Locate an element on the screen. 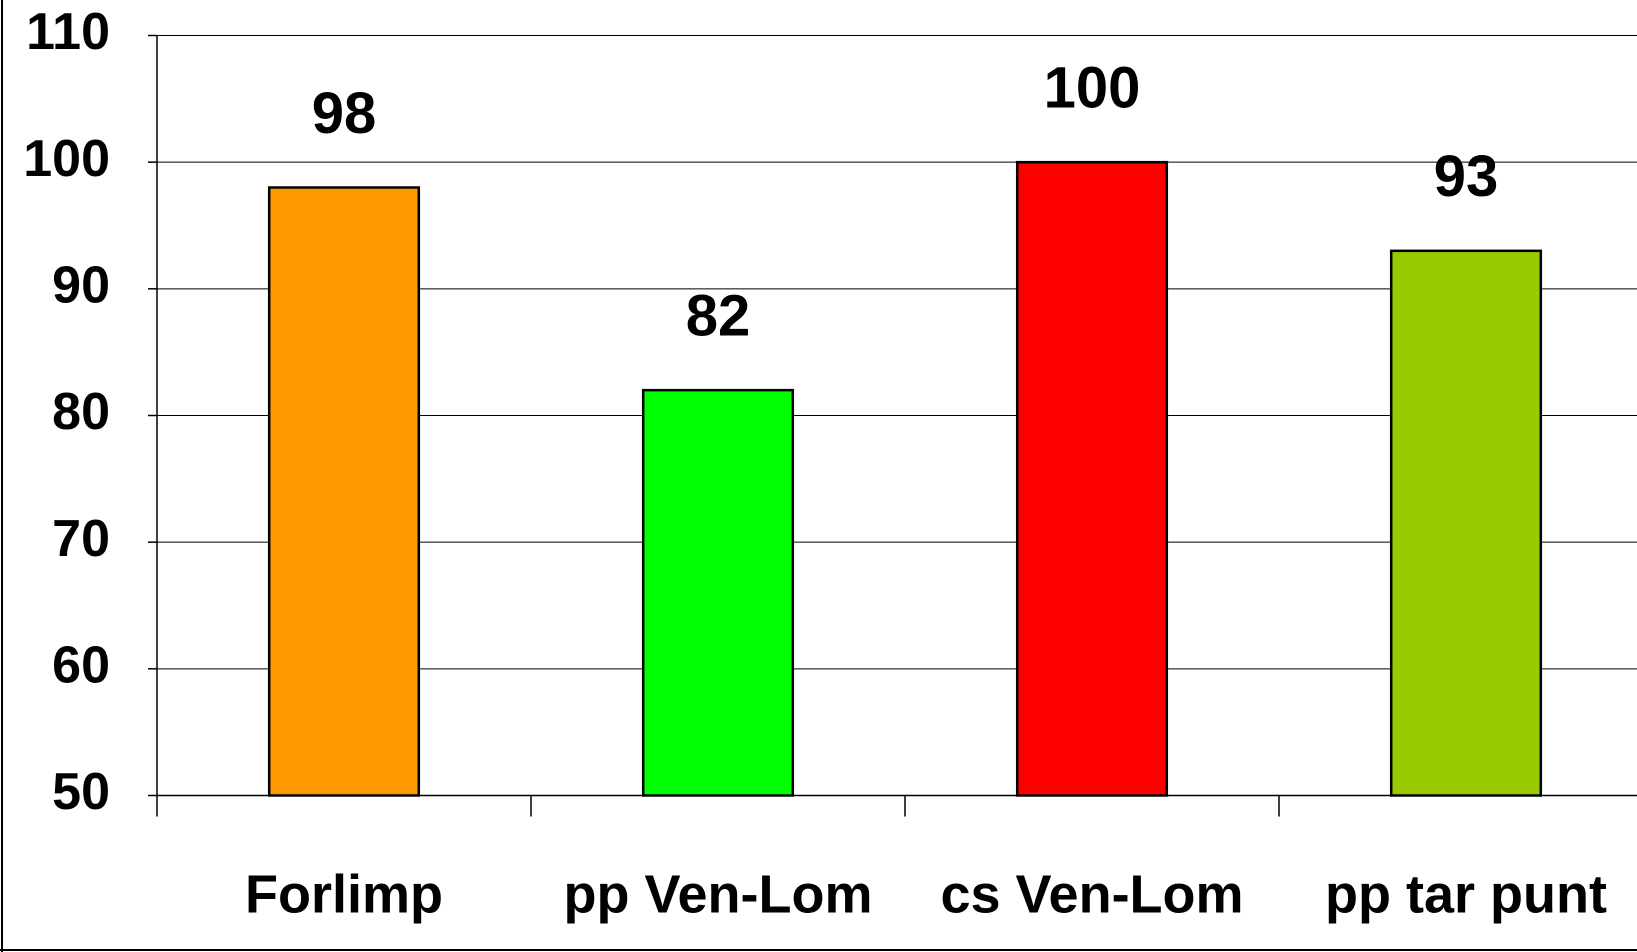 The width and height of the screenshot is (1637, 952). value-label: 82 is located at coordinates (718, 315).